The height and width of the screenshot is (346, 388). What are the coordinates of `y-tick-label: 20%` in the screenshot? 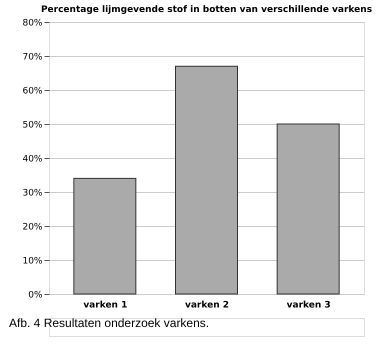 It's located at (32, 227).